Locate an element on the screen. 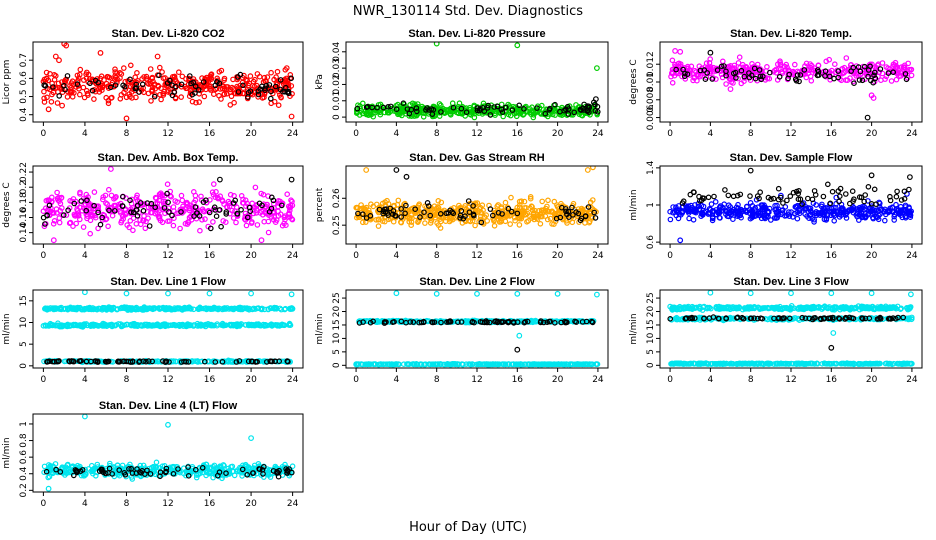 Image resolution: width=936 pixels, height=540 pixels. panel-ylabel: ml/min is located at coordinates (7, 328).